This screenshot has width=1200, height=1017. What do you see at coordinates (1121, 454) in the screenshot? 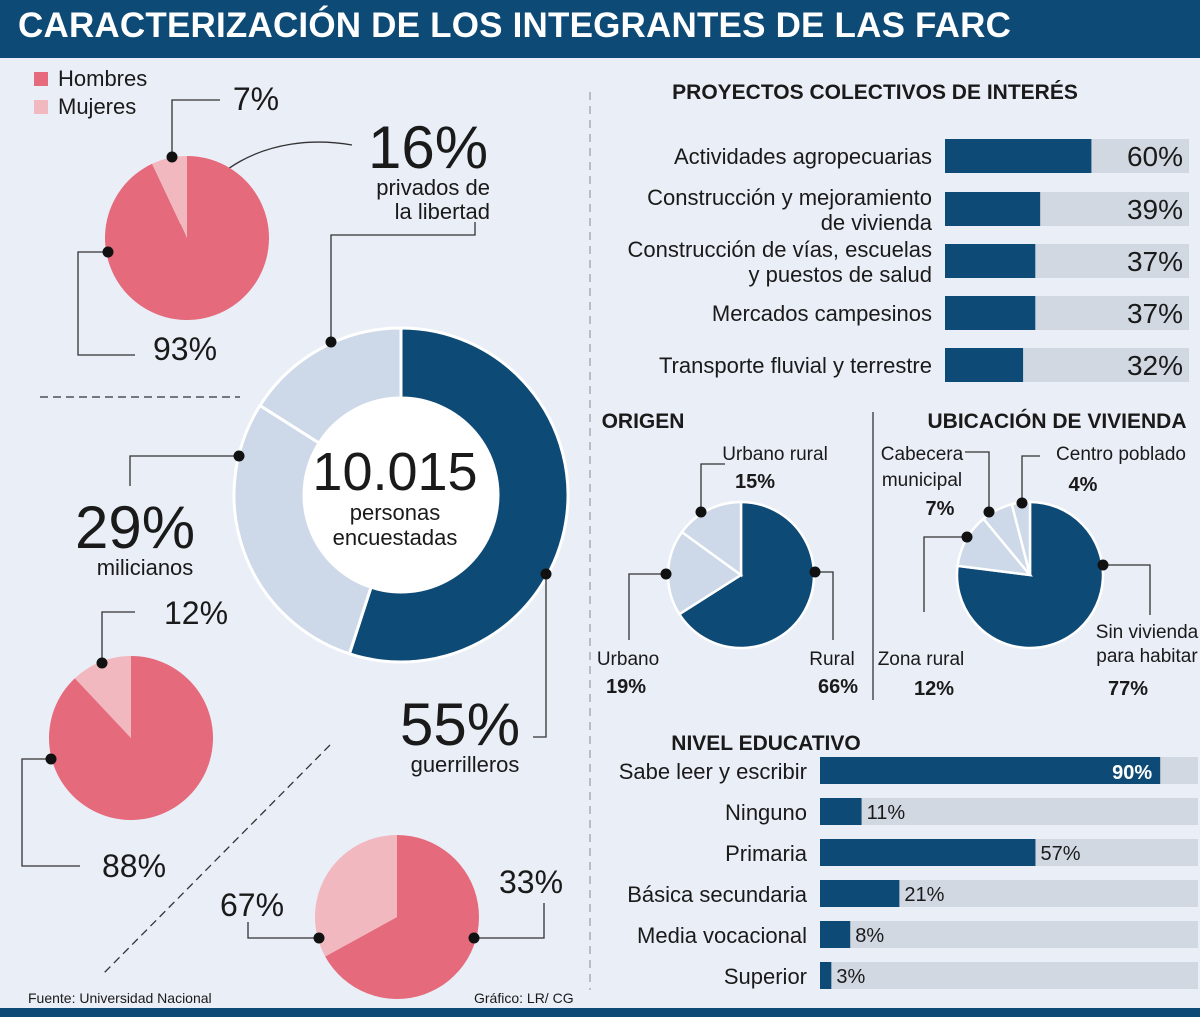
I see `vivienda-centro-label: Centro poblado` at bounding box center [1121, 454].